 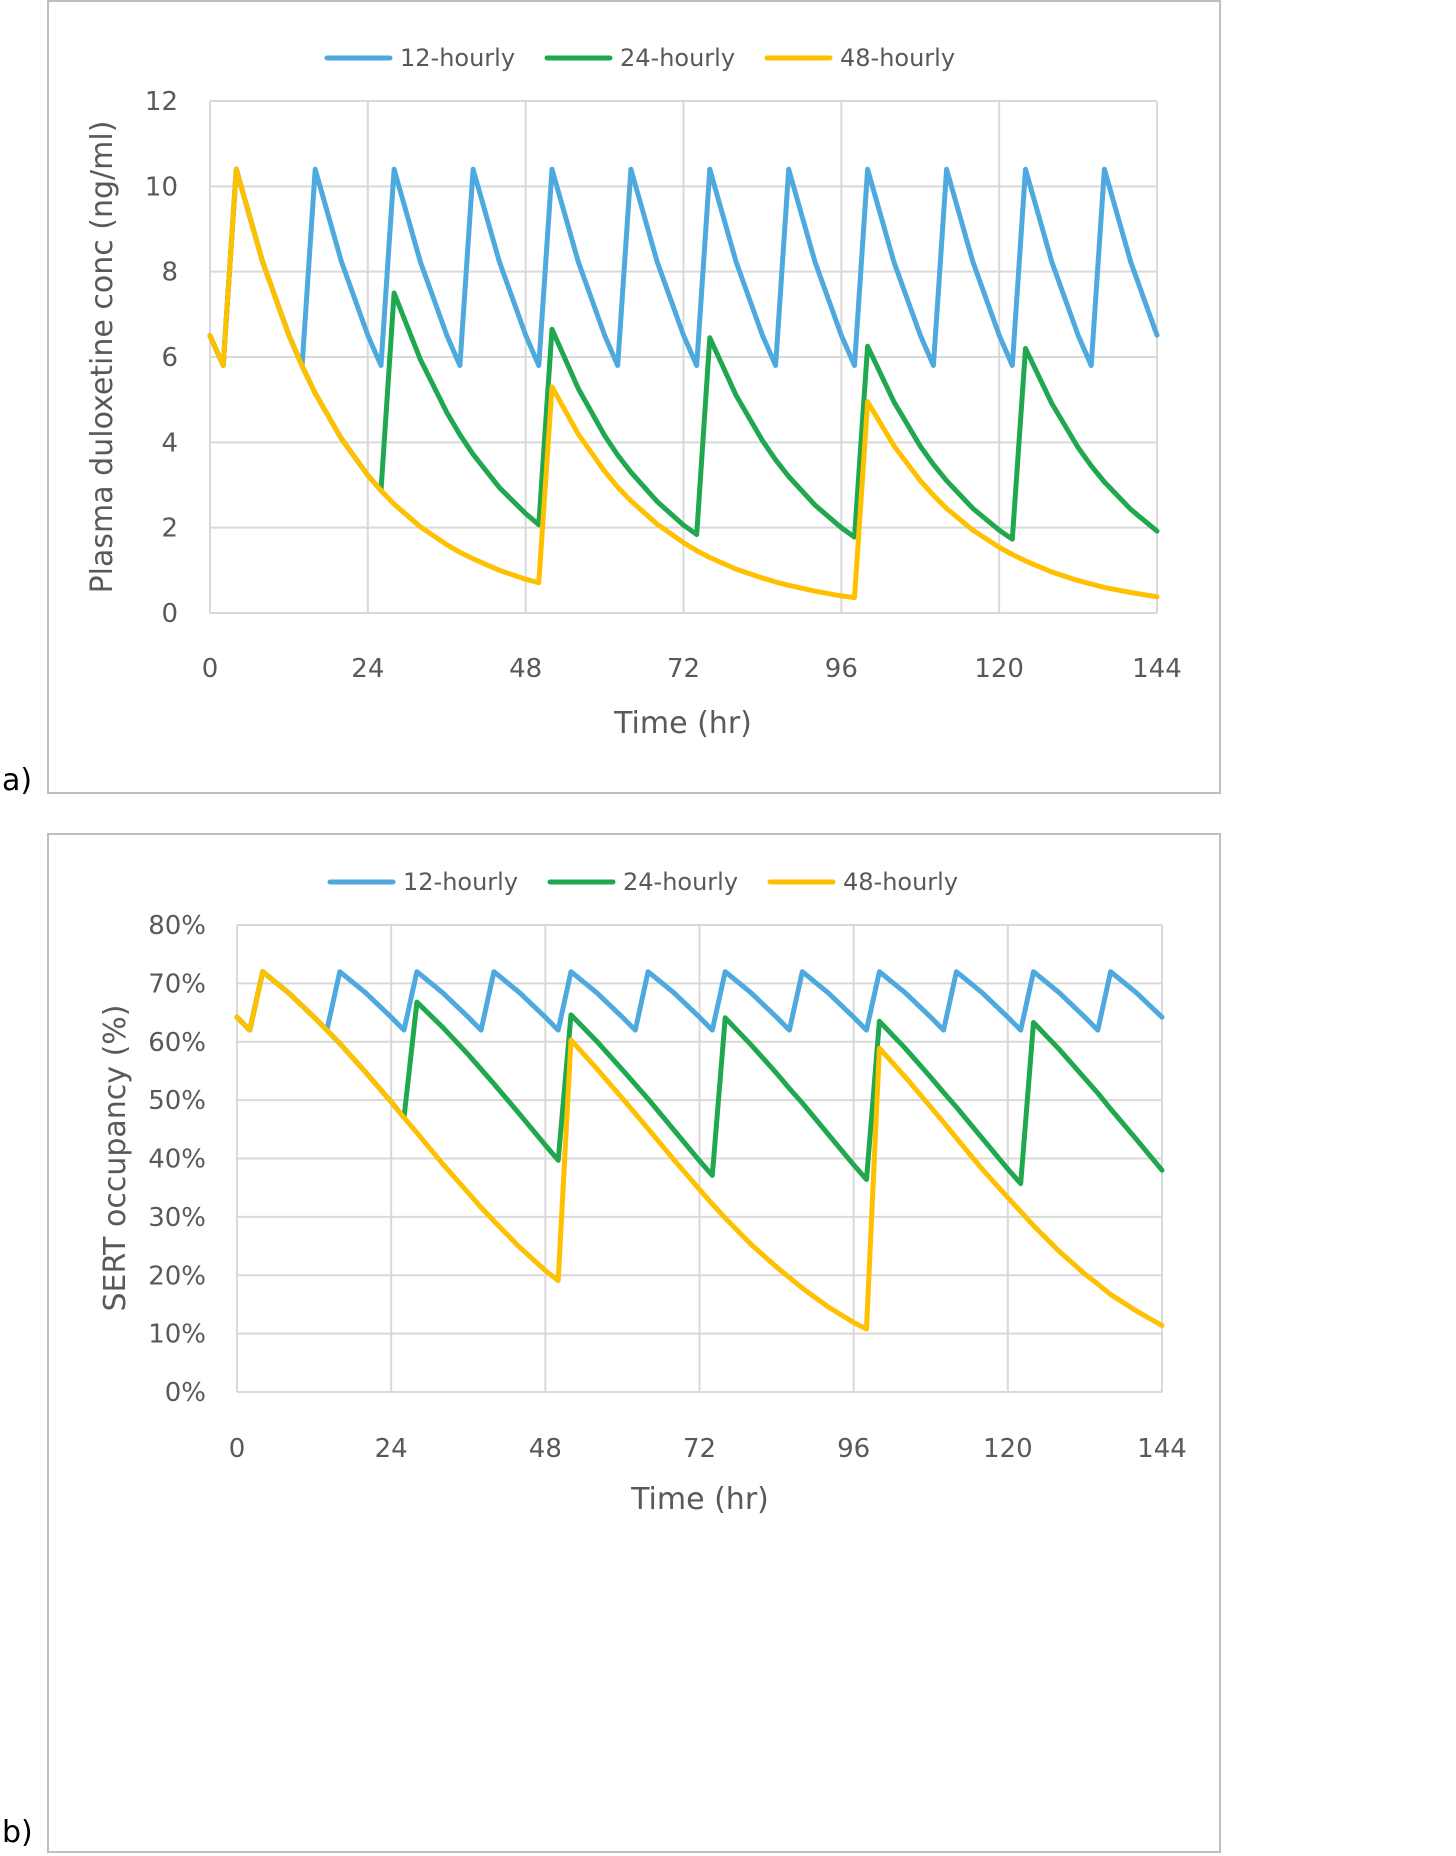 I want to click on y-tick-label: 80%, so click(x=177, y=926).